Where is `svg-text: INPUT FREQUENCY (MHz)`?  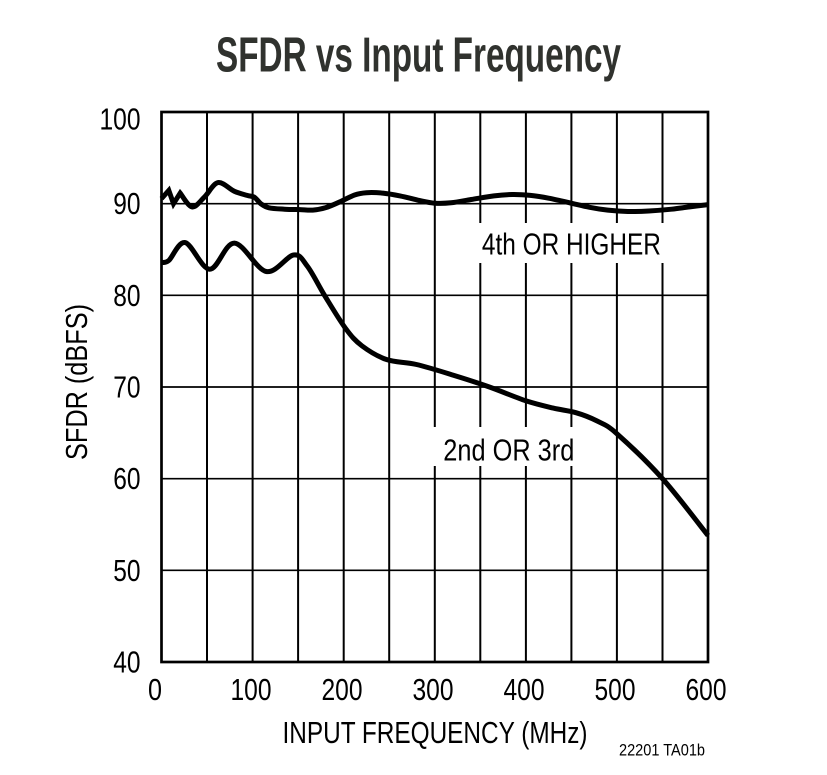 svg-text: INPUT FREQUENCY (MHz) is located at coordinates (435, 732).